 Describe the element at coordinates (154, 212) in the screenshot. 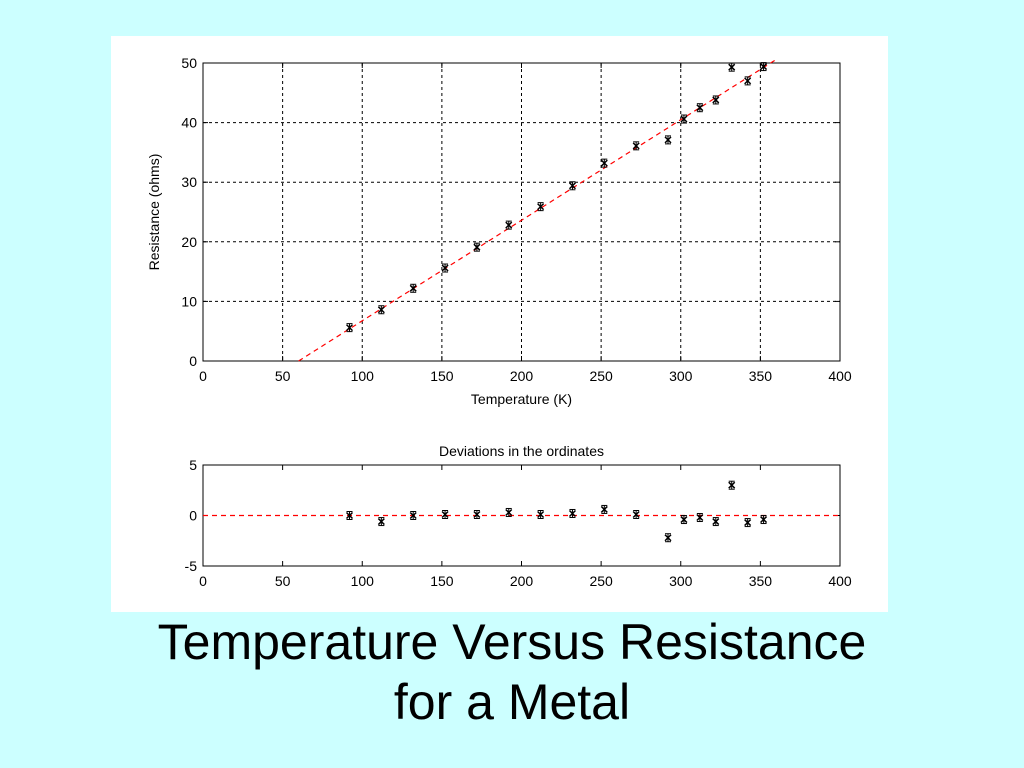

I see `y-axis-label: Resistance (ohms)` at that location.